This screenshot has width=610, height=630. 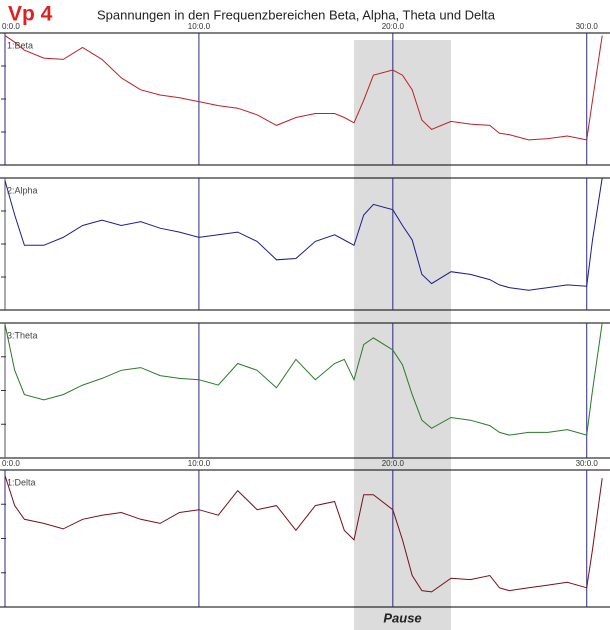 I want to click on panel-label: 1:Beta, so click(x=20, y=45).